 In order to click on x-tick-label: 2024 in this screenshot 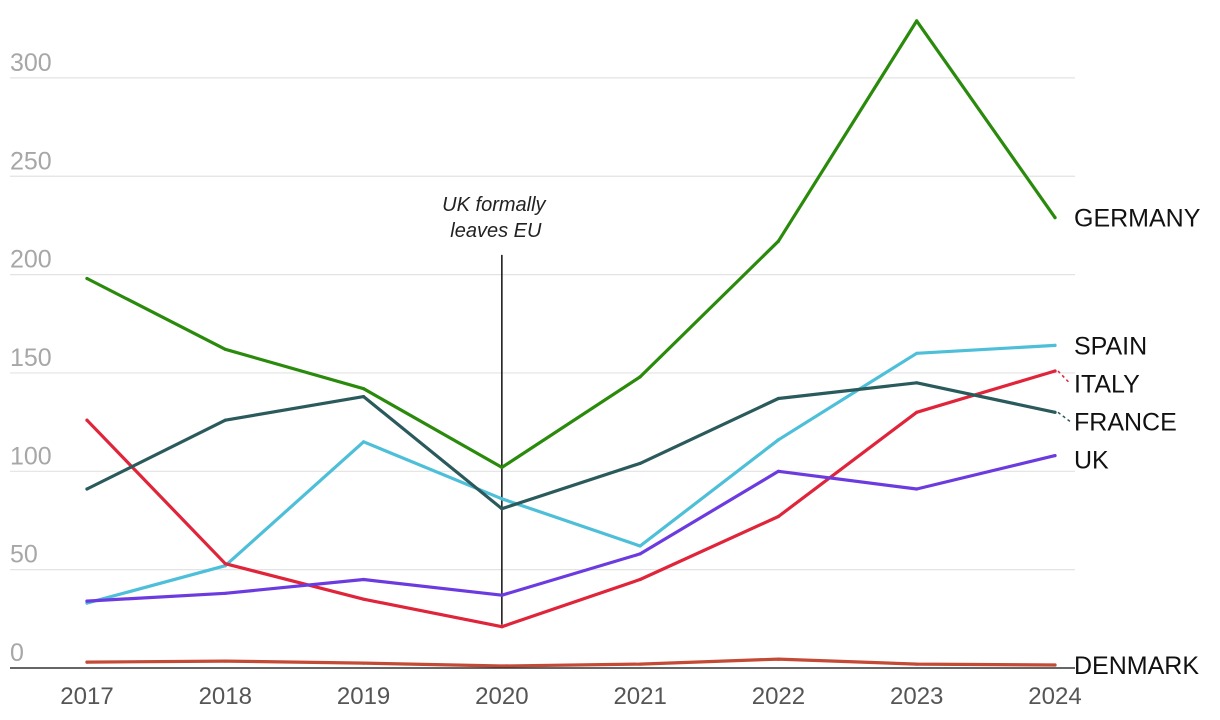, I will do `click(1054, 696)`.